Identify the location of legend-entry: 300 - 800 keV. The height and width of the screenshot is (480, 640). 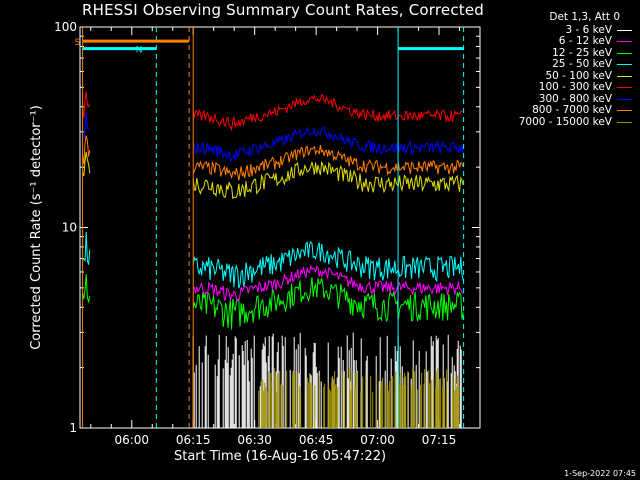
(557, 99).